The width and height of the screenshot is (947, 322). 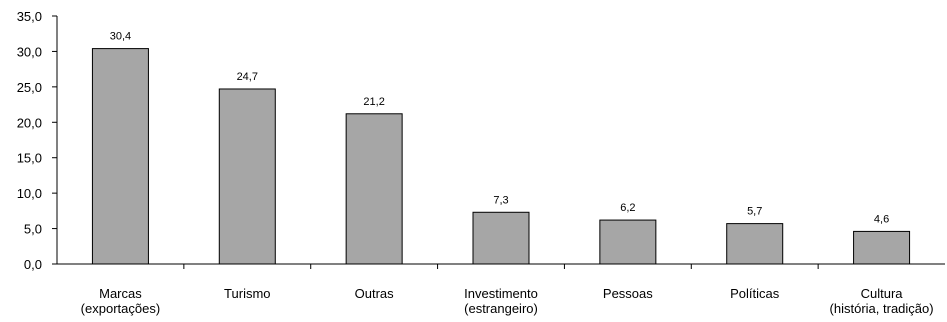 I want to click on x-category-label: Investimento (estrangeiro), so click(x=501, y=301).